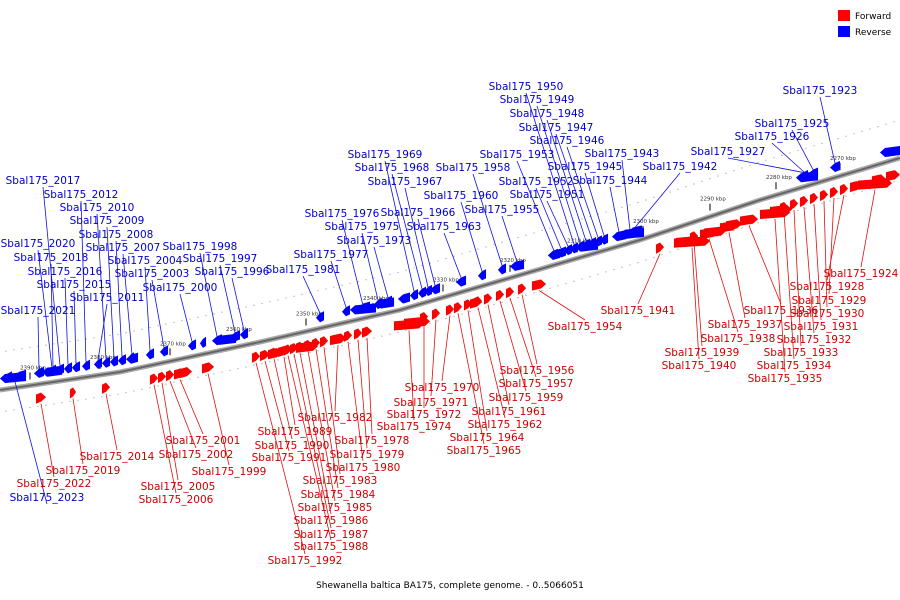 The image size is (900, 600). I want to click on gene-label: Sbal175_1983, so click(340, 481).